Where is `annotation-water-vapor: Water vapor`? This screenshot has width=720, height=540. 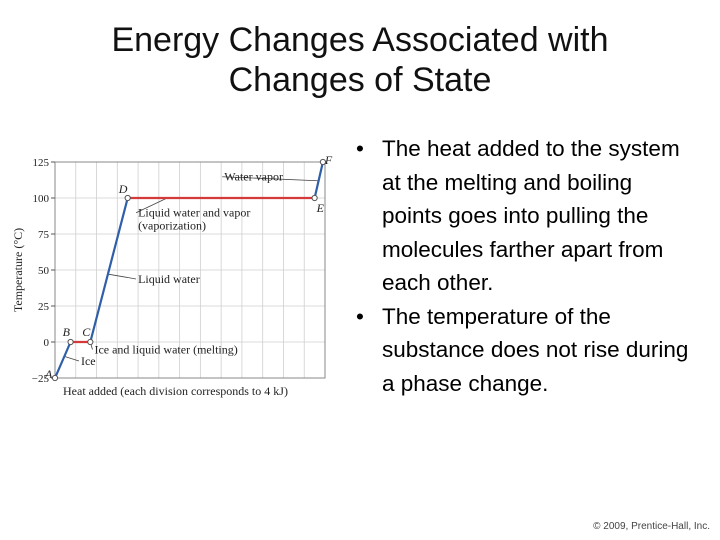 annotation-water-vapor: Water vapor is located at coordinates (253, 177).